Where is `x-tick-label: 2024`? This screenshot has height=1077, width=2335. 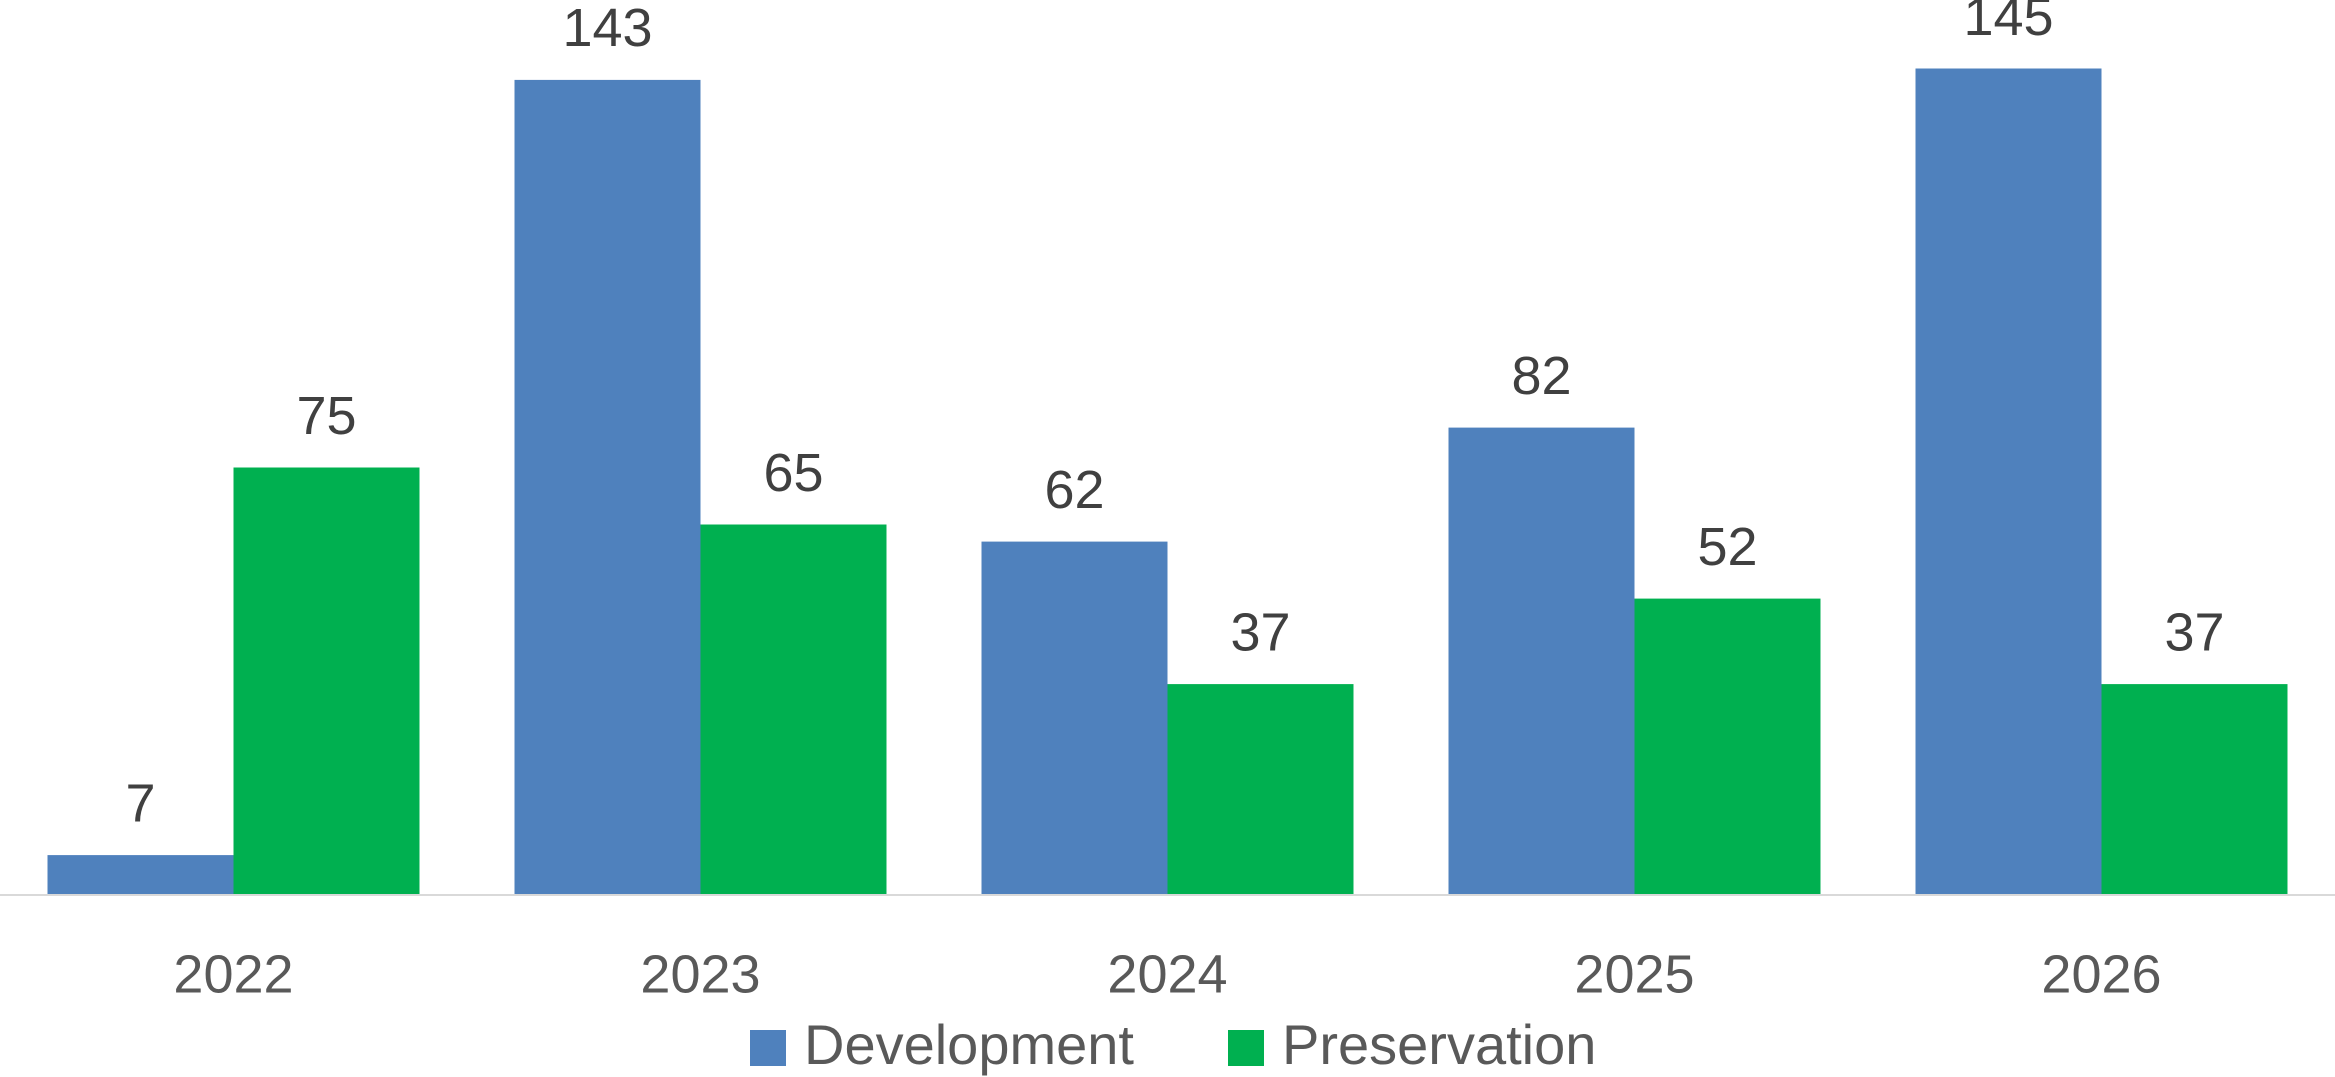 x-tick-label: 2024 is located at coordinates (1167, 974).